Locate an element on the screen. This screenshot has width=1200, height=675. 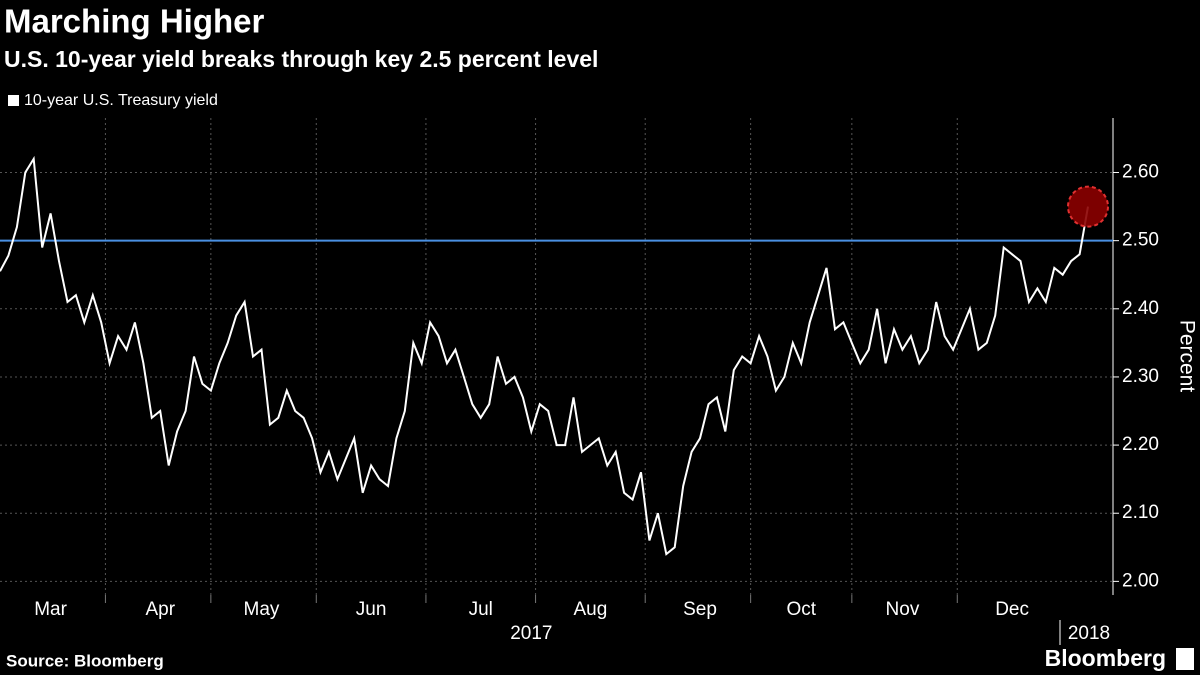
x-tick-label: Sep is located at coordinates (700, 609).